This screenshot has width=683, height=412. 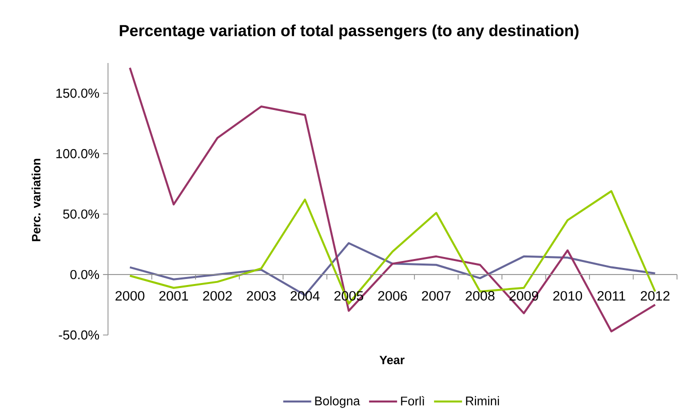 What do you see at coordinates (78, 93) in the screenshot?
I see `y-tick-label: 150.0%` at bounding box center [78, 93].